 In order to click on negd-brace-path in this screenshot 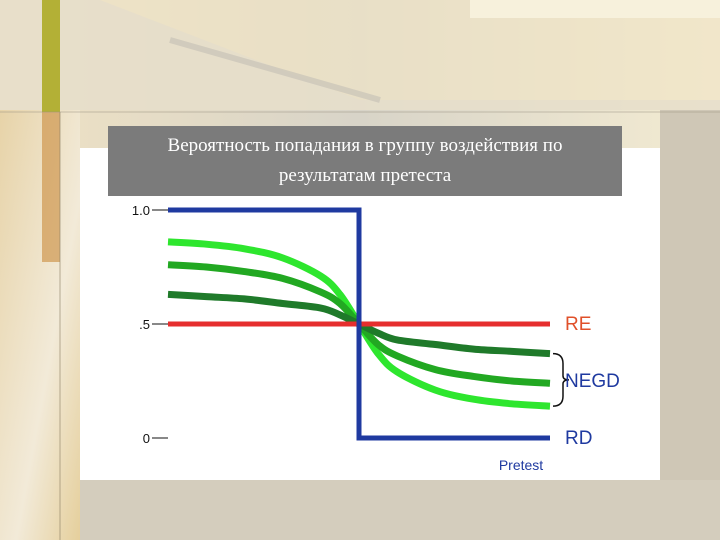, I will do `click(561, 379)`.